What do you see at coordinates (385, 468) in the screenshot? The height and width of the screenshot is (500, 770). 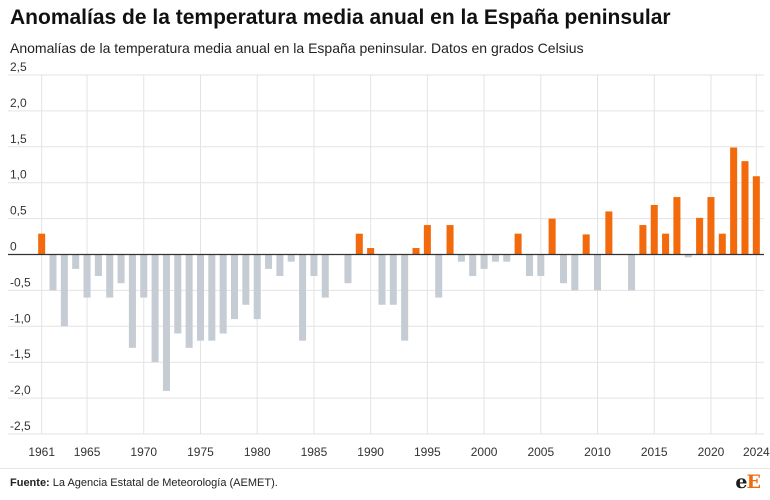 I see `footer-divider` at bounding box center [385, 468].